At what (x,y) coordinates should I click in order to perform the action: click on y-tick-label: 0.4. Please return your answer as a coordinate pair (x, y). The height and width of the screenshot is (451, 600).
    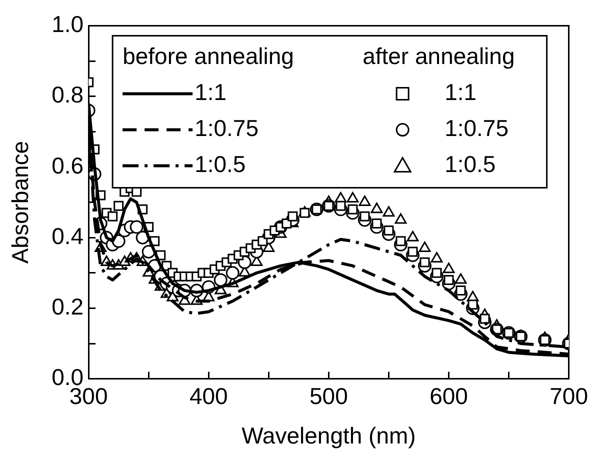
    Looking at the image, I should click on (68, 235).